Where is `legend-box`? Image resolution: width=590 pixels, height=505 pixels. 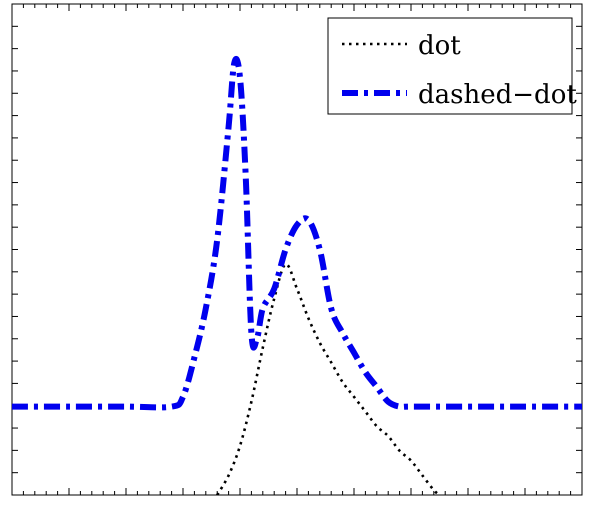 legend-box is located at coordinates (450, 66).